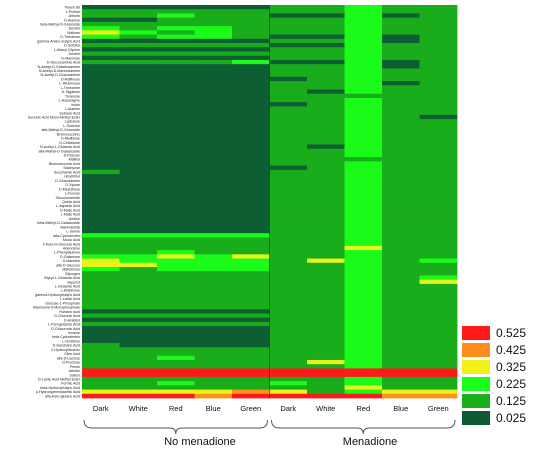 The height and width of the screenshot is (450, 550). What do you see at coordinates (70, 88) in the screenshot?
I see `row-label: L-Threonine` at bounding box center [70, 88].